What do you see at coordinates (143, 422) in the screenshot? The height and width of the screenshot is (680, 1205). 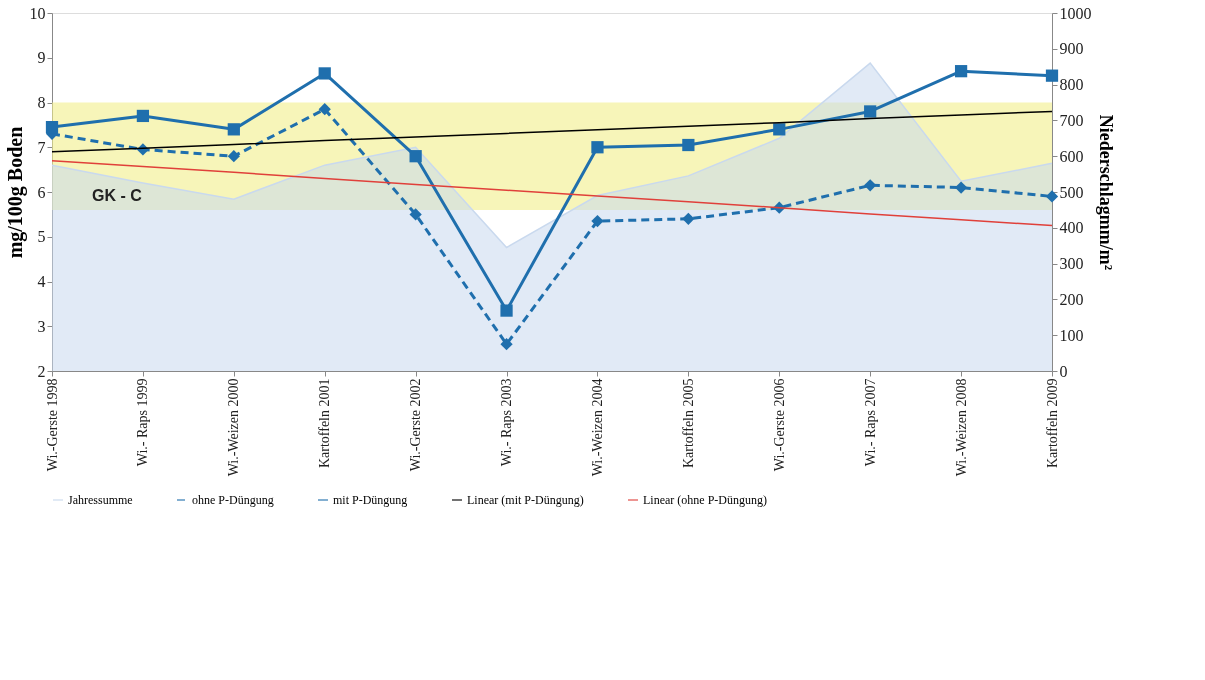 I see `x-tick-label: Wi.- Raps 1999` at bounding box center [143, 422].